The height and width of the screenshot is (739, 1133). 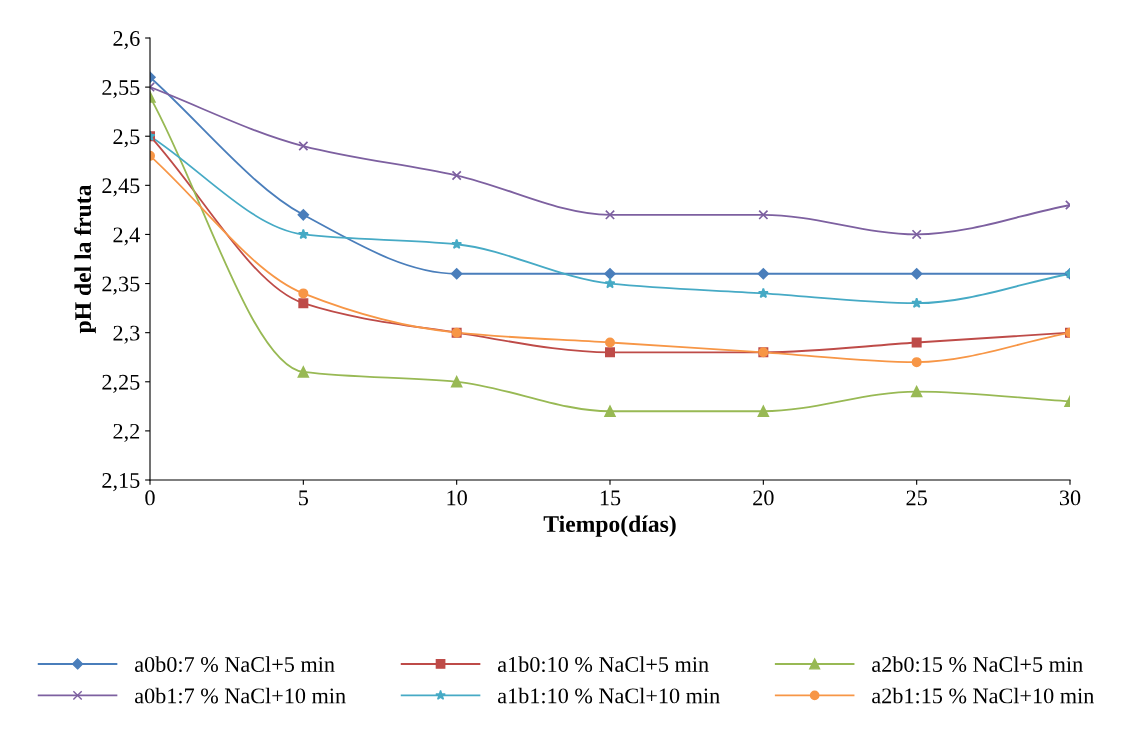 I want to click on y-tick-label: 2,15, so click(x=121, y=482).